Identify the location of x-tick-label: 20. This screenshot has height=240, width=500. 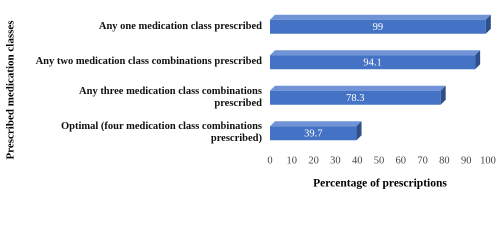
(313, 160).